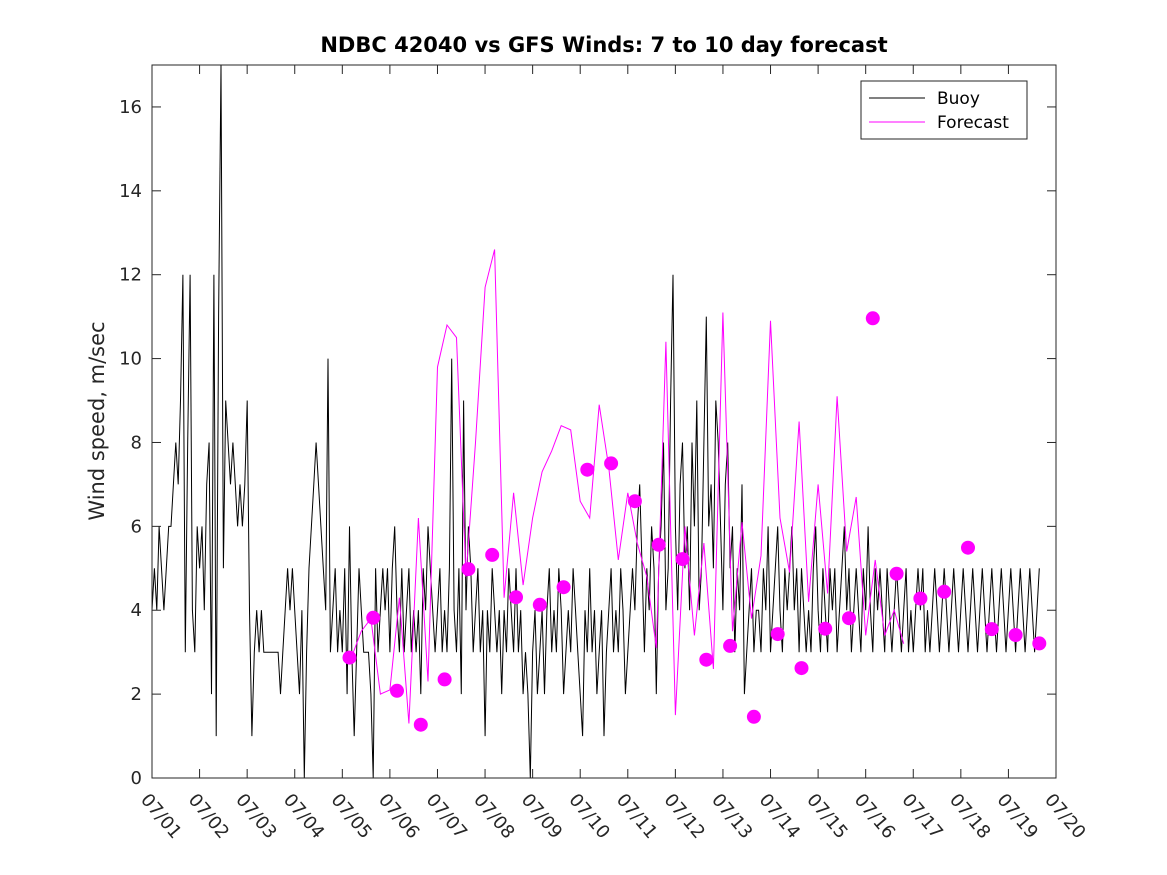 The height and width of the screenshot is (875, 1167). What do you see at coordinates (130, 107) in the screenshot?
I see `y-tick-label: 16` at bounding box center [130, 107].